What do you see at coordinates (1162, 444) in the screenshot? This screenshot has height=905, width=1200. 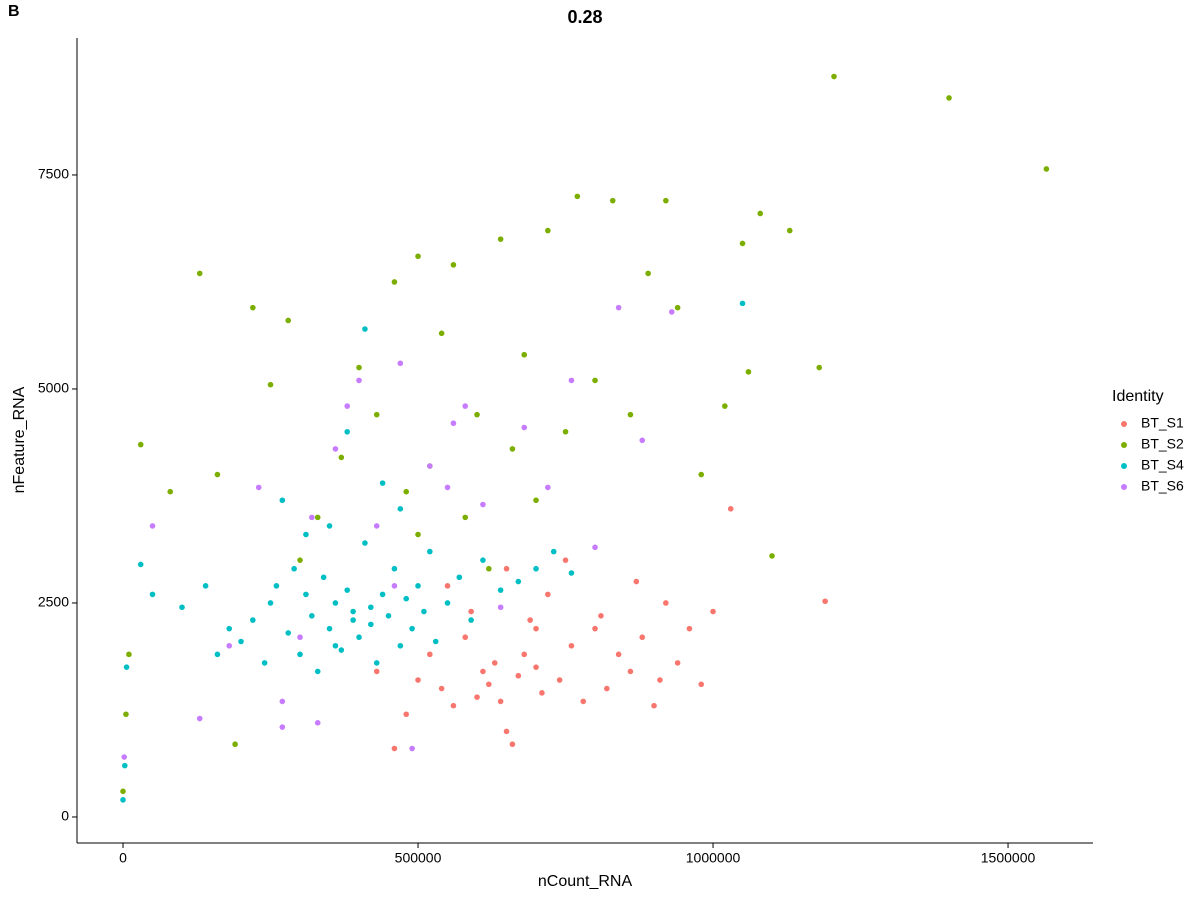 I see `legend-label: BT_S2` at bounding box center [1162, 444].